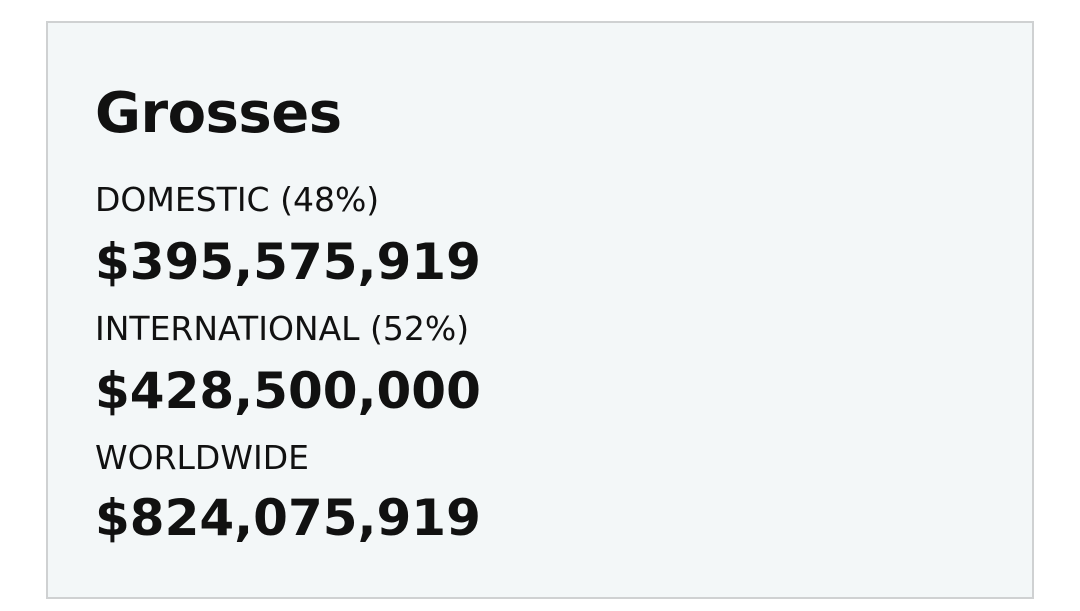  Describe the element at coordinates (202, 457) in the screenshot. I see `row-label: WORLDWIDE` at that location.